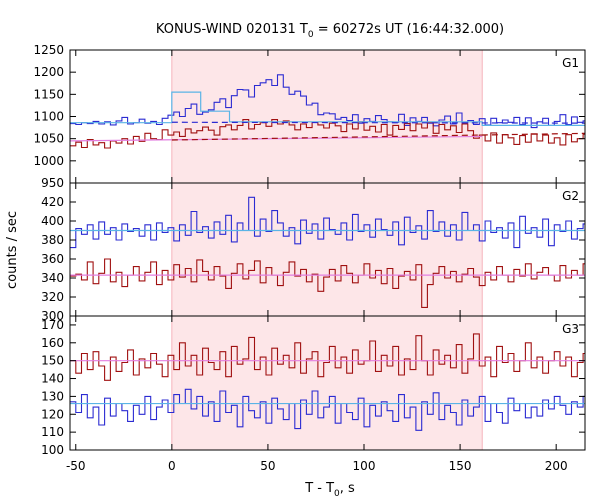 This screenshot has width=600, height=504. Describe the element at coordinates (52, 396) in the screenshot. I see `y-tick-label: 130` at that location.